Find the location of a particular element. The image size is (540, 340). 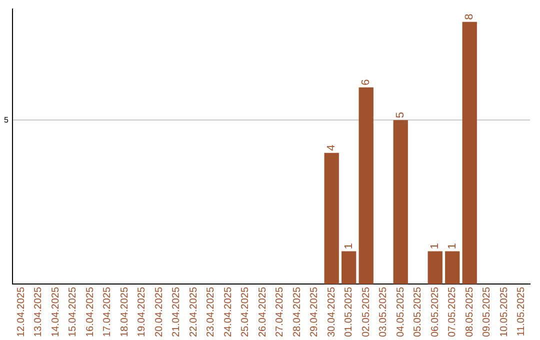

x-tick-label: 05.05.2025 is located at coordinates (418, 312).